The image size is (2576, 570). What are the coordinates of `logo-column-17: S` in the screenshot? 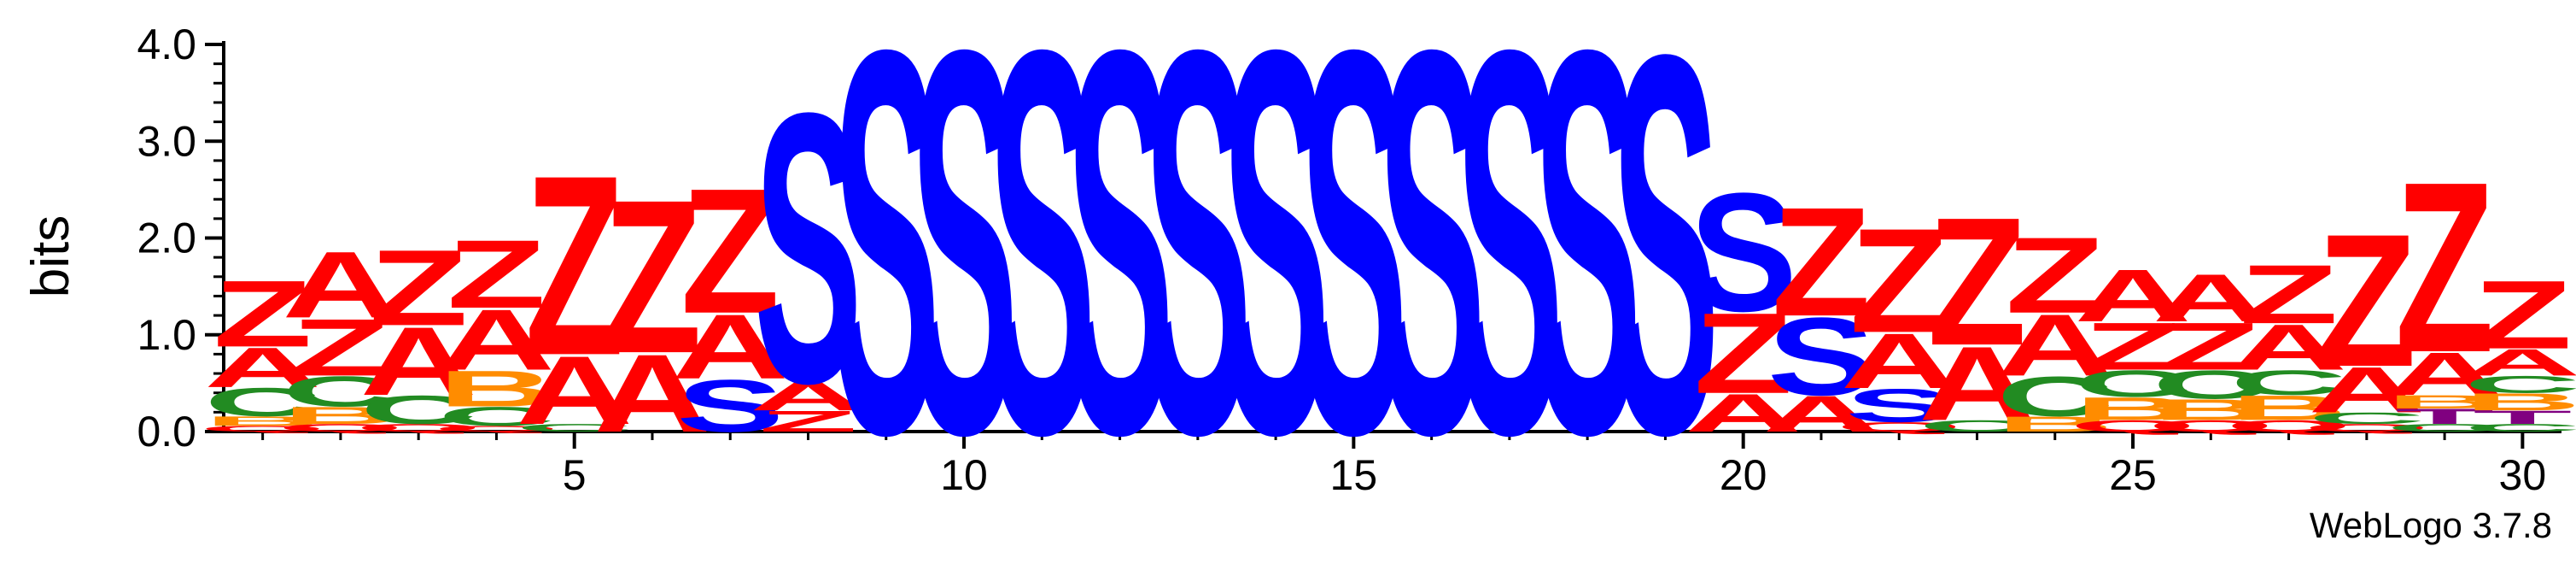 It's located at (1510, 275).